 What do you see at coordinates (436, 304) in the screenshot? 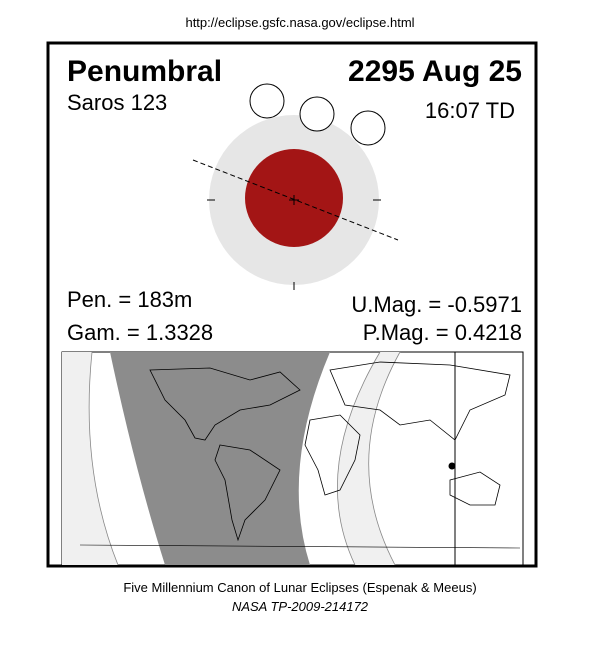
I see `umag: U.Mag. = -0.5971` at bounding box center [436, 304].